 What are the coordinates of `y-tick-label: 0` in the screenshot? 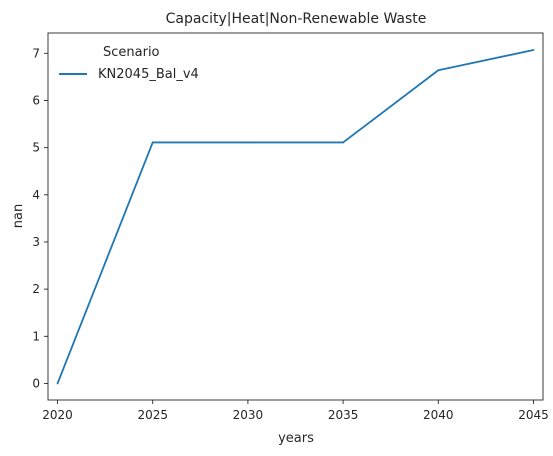 It's located at (36, 383).